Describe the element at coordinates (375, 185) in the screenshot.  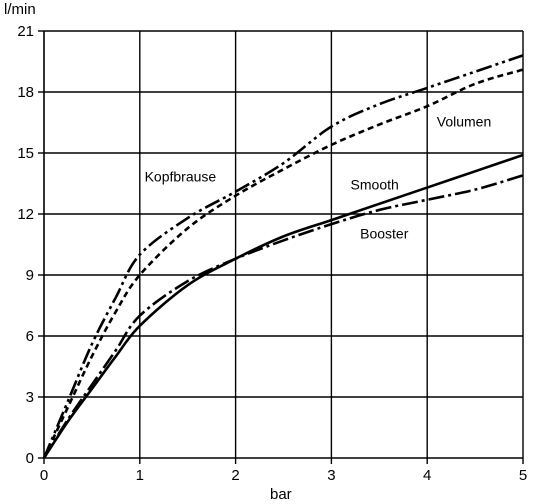
I see `series-label: Smooth` at that location.